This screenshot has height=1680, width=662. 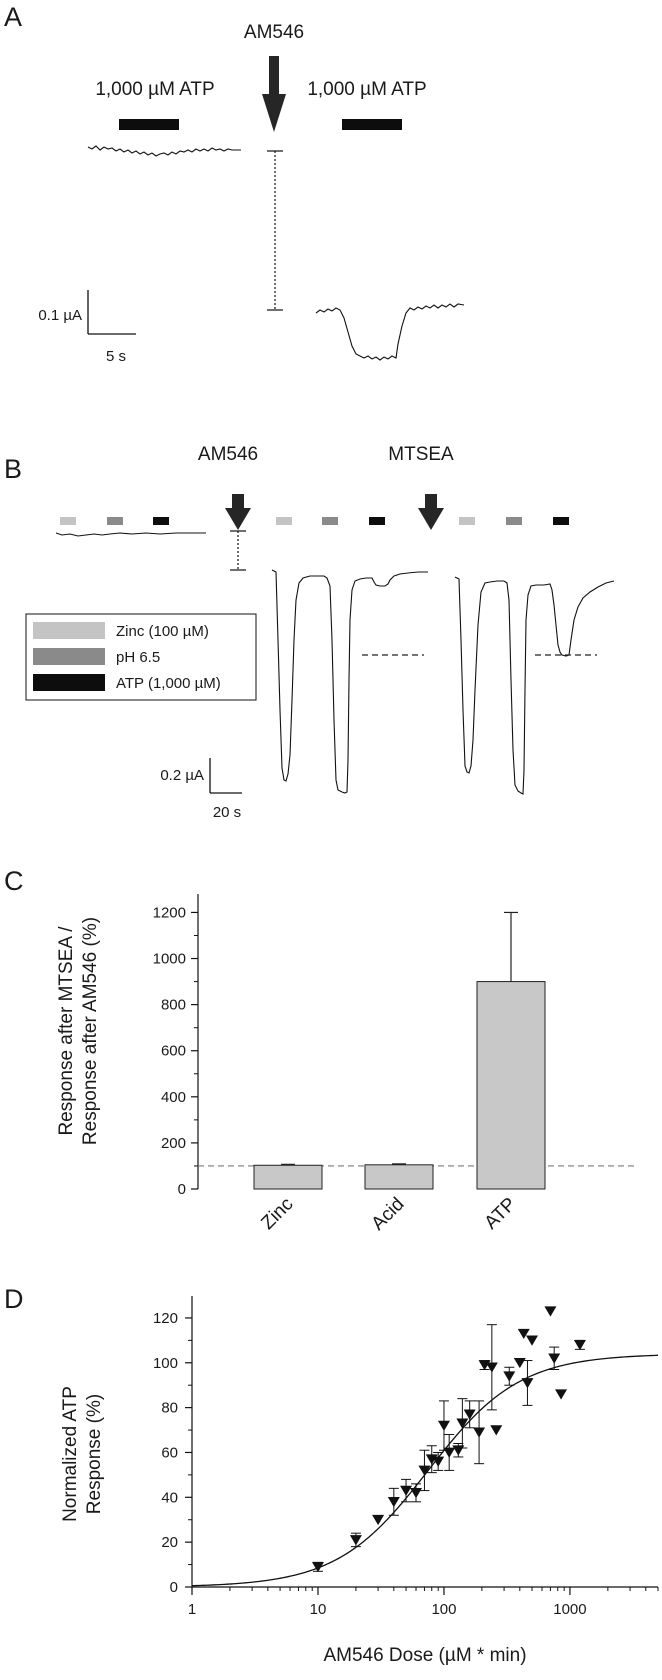 I want to click on panel-b-arrow-mtsea, so click(x=431, y=512).